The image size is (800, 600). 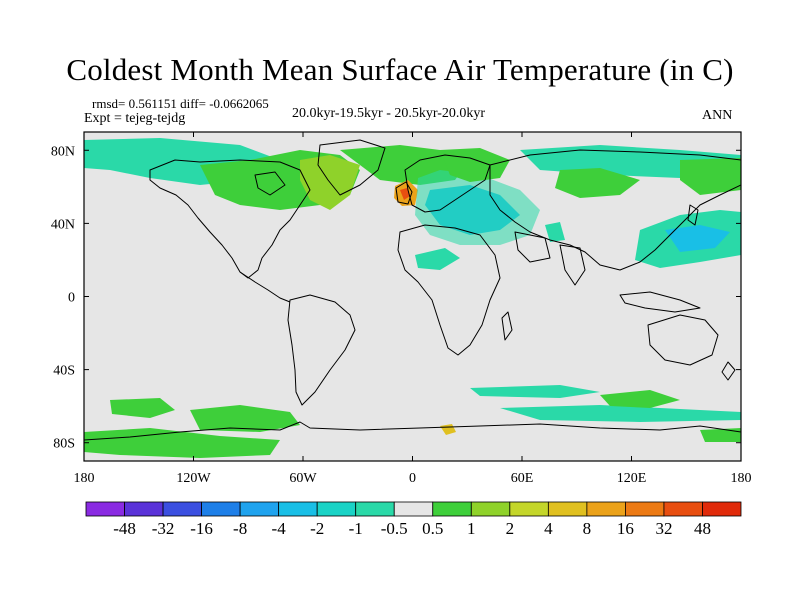 What do you see at coordinates (413, 519) in the screenshot?
I see `colorbar: -48 -32 -16 -8 -4 -2 -1 -0.5 0.5 1 2 4 8 16 32 48` at bounding box center [413, 519].